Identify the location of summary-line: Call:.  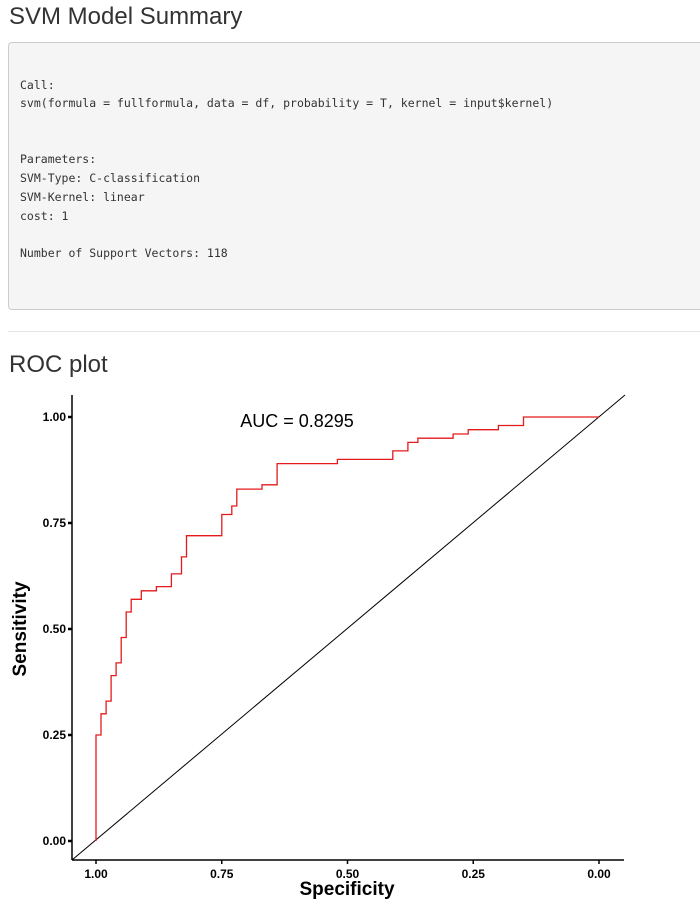
(37, 84).